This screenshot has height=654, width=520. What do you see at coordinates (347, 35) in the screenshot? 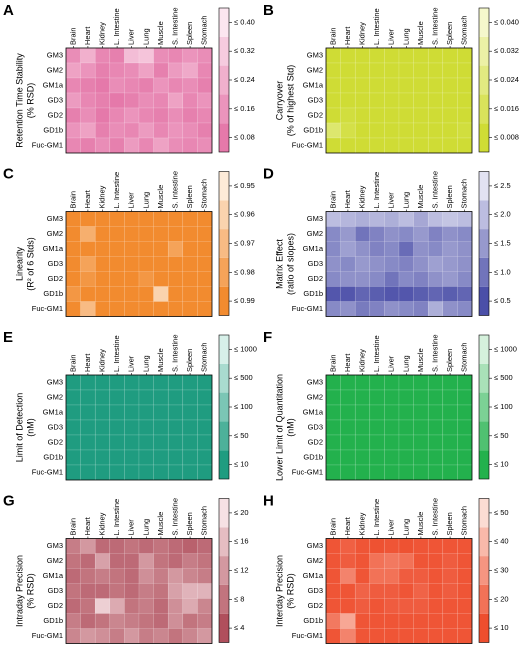
I see `column-label: Heart` at bounding box center [347, 35].